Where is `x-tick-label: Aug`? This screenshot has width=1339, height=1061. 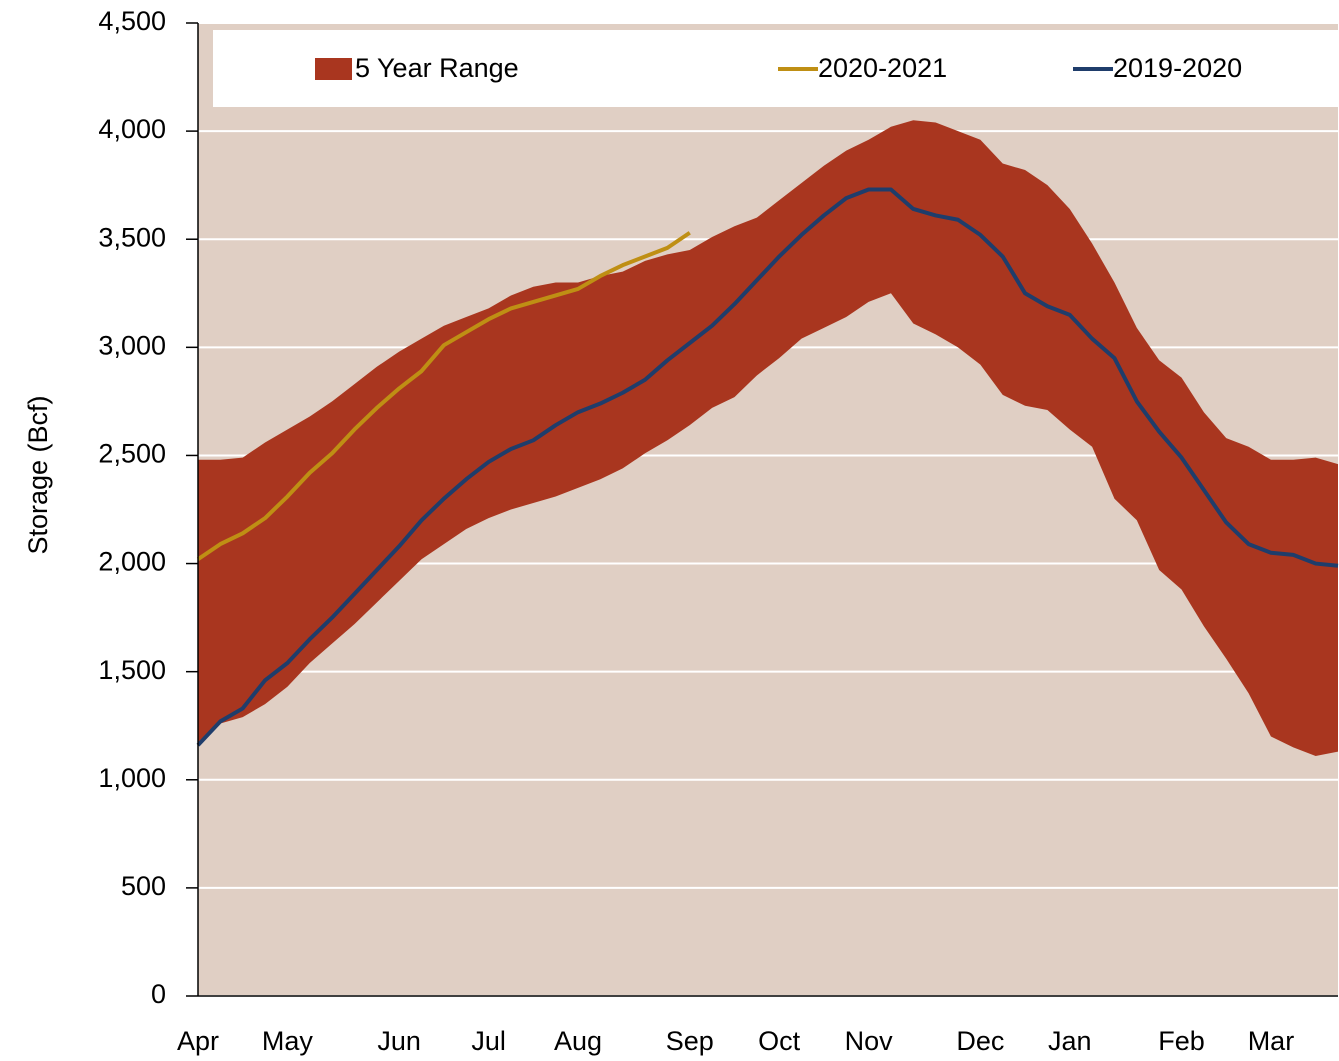 x-tick-label: Aug is located at coordinates (578, 1041).